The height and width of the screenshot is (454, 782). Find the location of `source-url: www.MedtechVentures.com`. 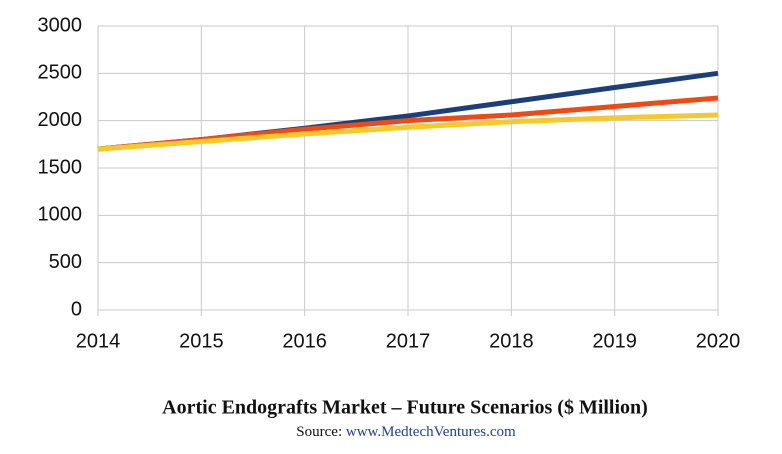

source-url: www.MedtechVentures.com is located at coordinates (431, 432).